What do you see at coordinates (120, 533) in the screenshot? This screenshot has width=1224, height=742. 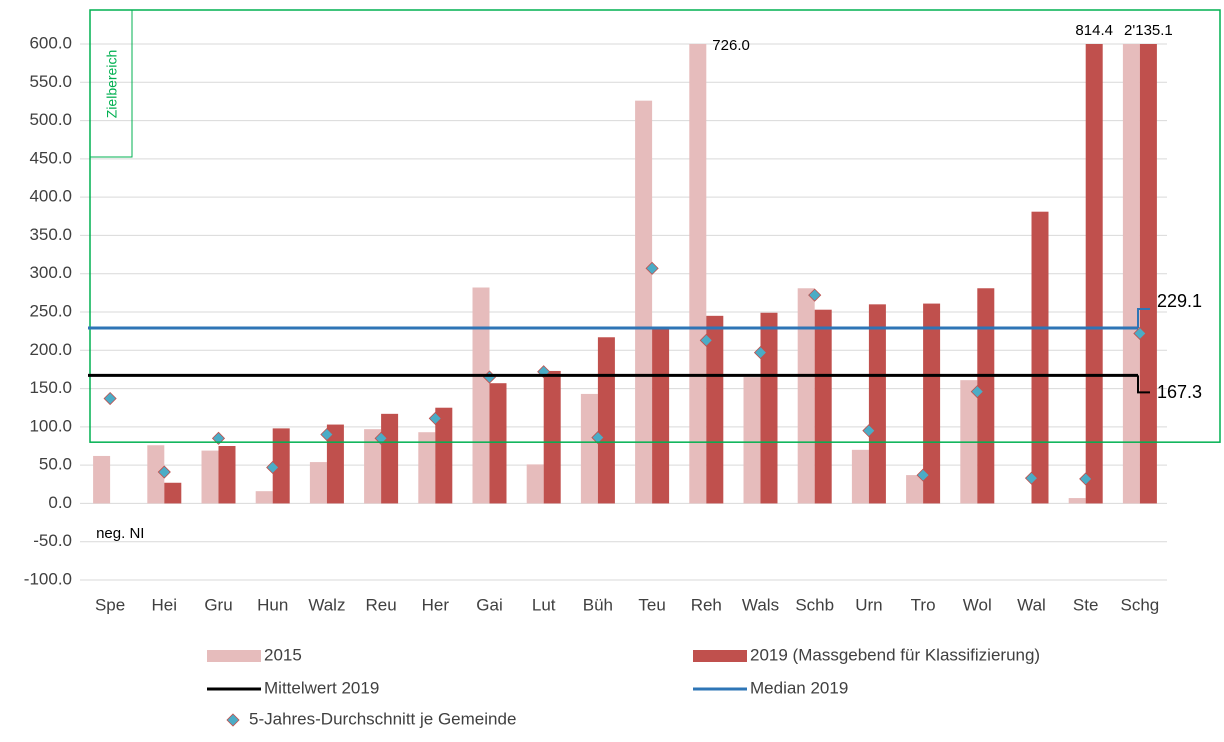 I see `annotation: neg. NI` at bounding box center [120, 533].